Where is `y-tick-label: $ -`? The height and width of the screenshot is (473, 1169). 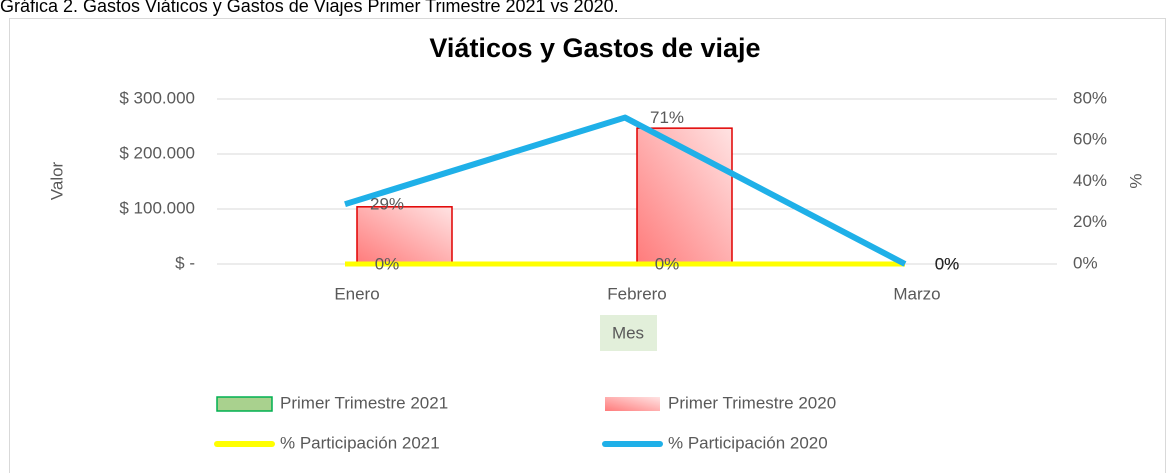
y-tick-label: $ - is located at coordinates (185, 262).